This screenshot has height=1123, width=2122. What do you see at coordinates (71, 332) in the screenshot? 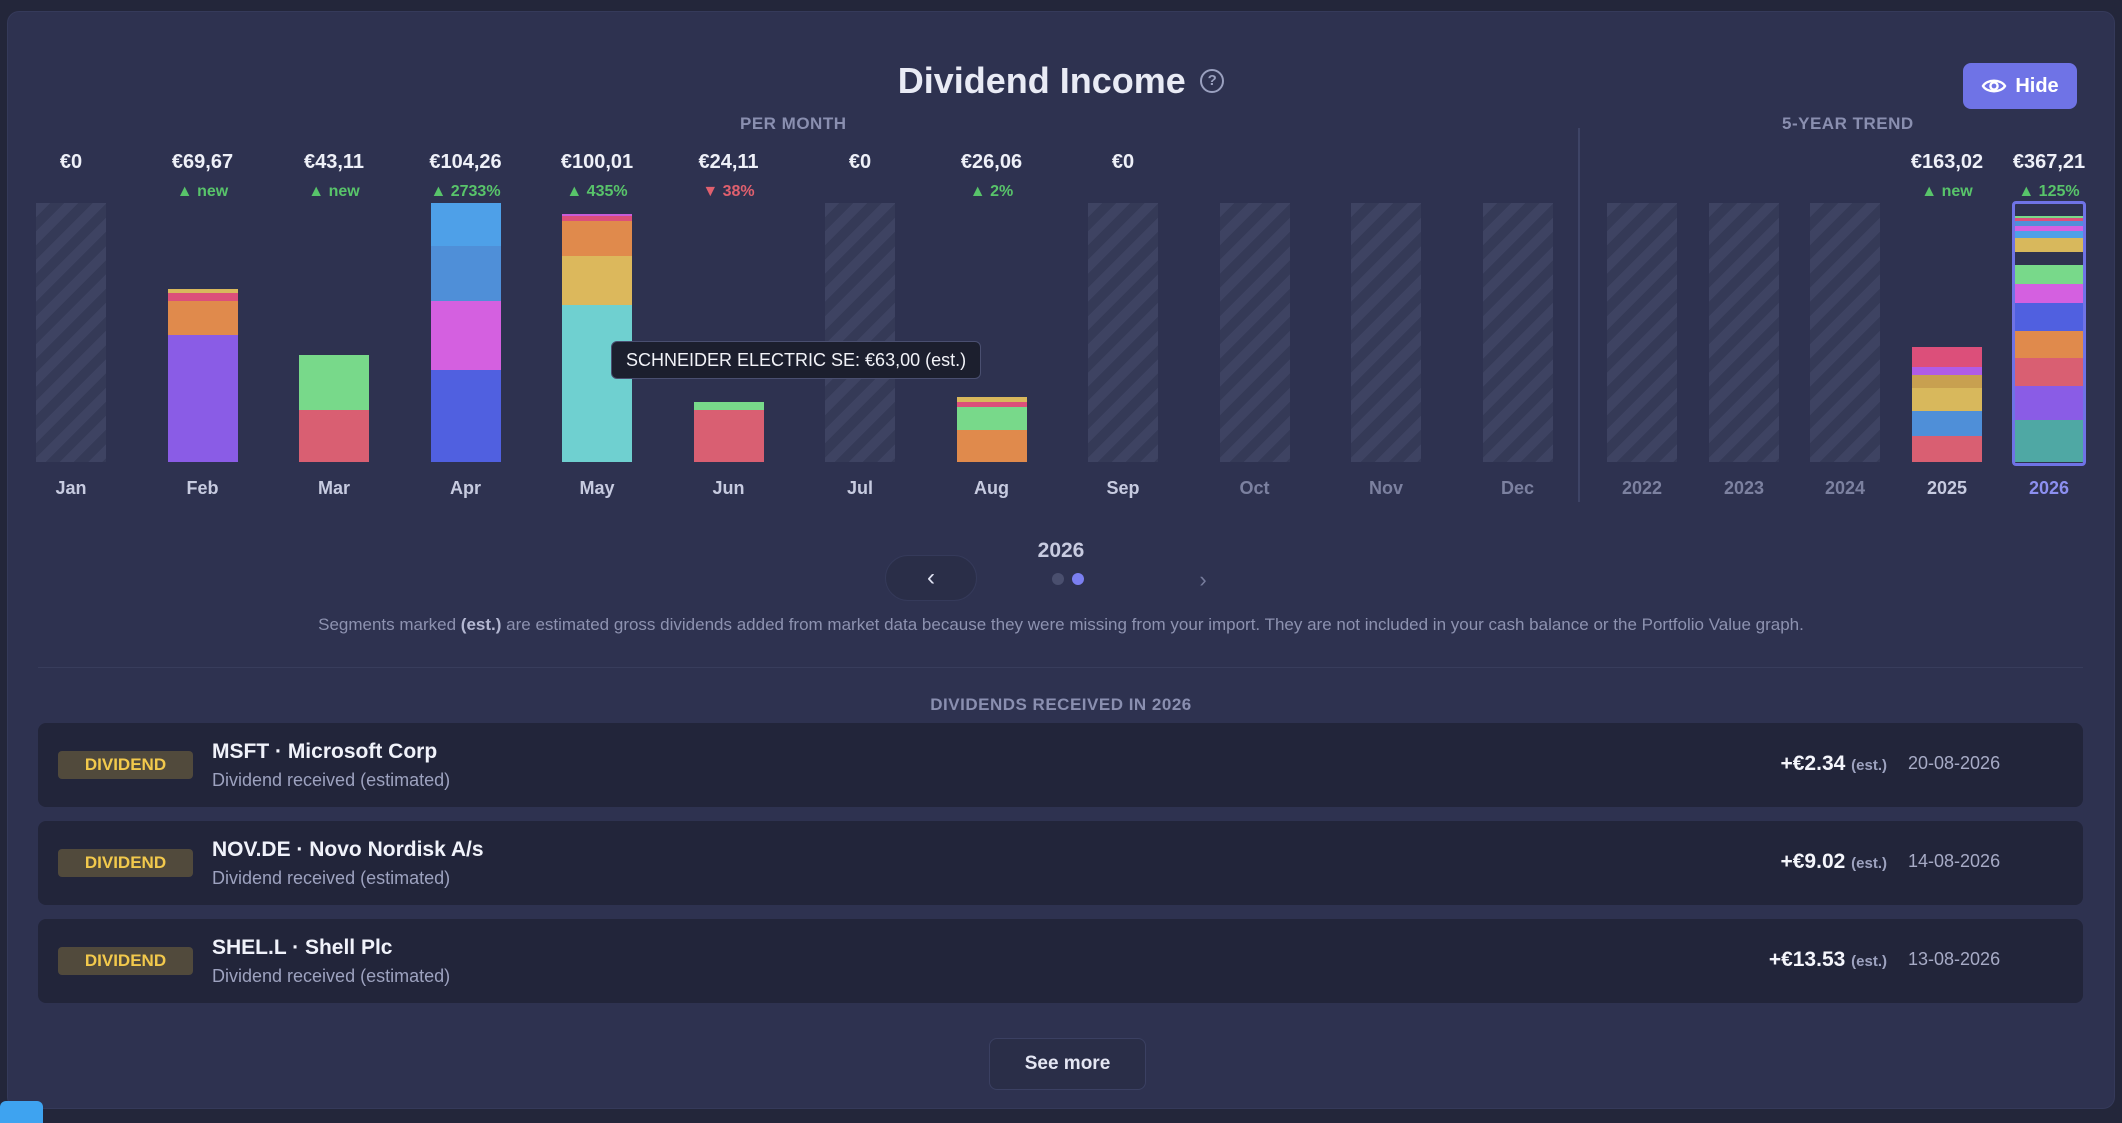
I see `empty-bar-jan` at bounding box center [71, 332].